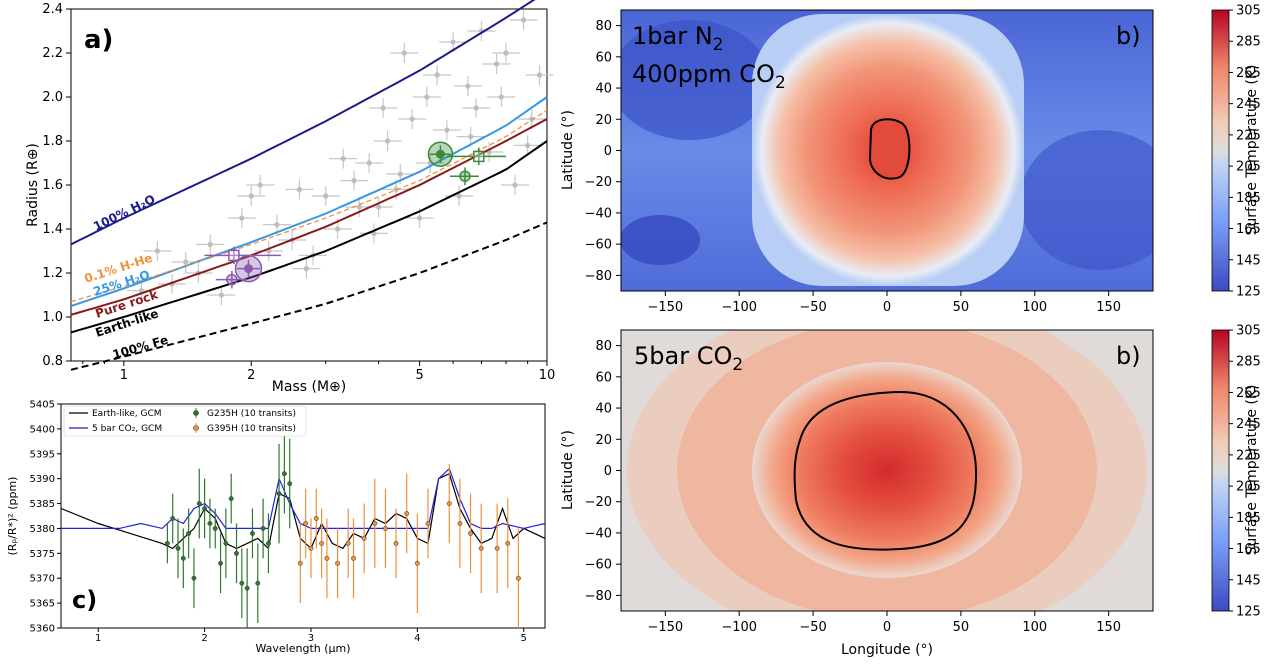 This screenshot has height=668, width=1270. What do you see at coordinates (598, 533) in the screenshot?
I see `ytick-label: −40` at bounding box center [598, 533].